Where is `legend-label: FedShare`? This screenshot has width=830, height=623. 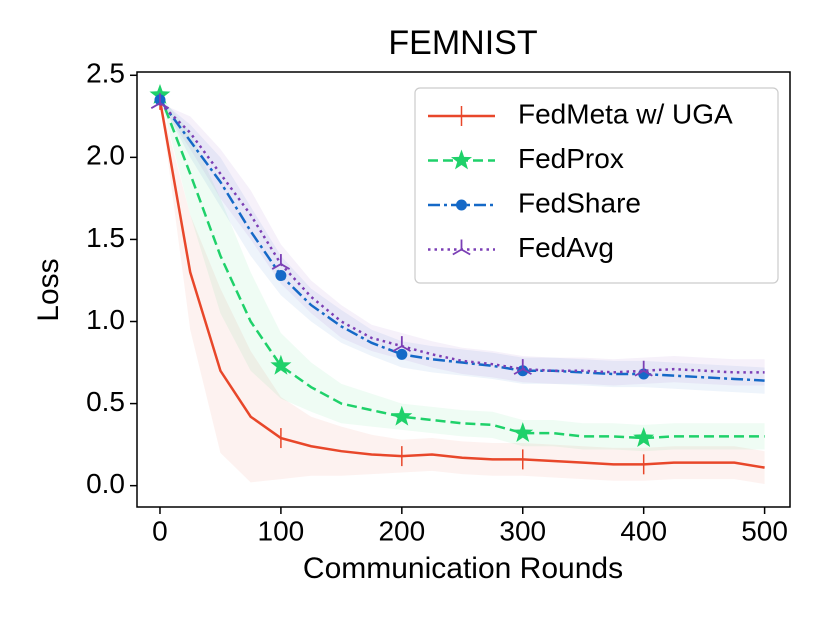 legend-label: FedShare is located at coordinates (579, 202).